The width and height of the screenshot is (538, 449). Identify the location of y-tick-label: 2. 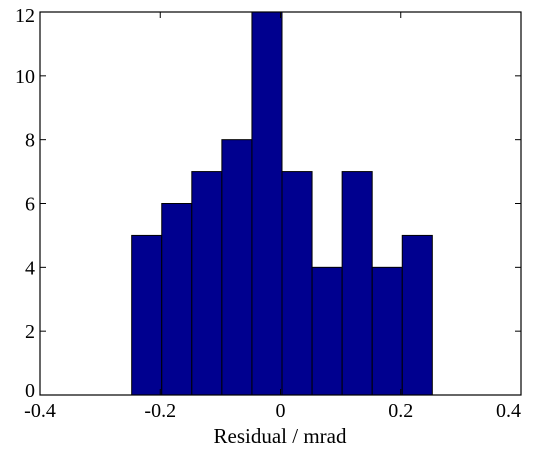
(30, 332).